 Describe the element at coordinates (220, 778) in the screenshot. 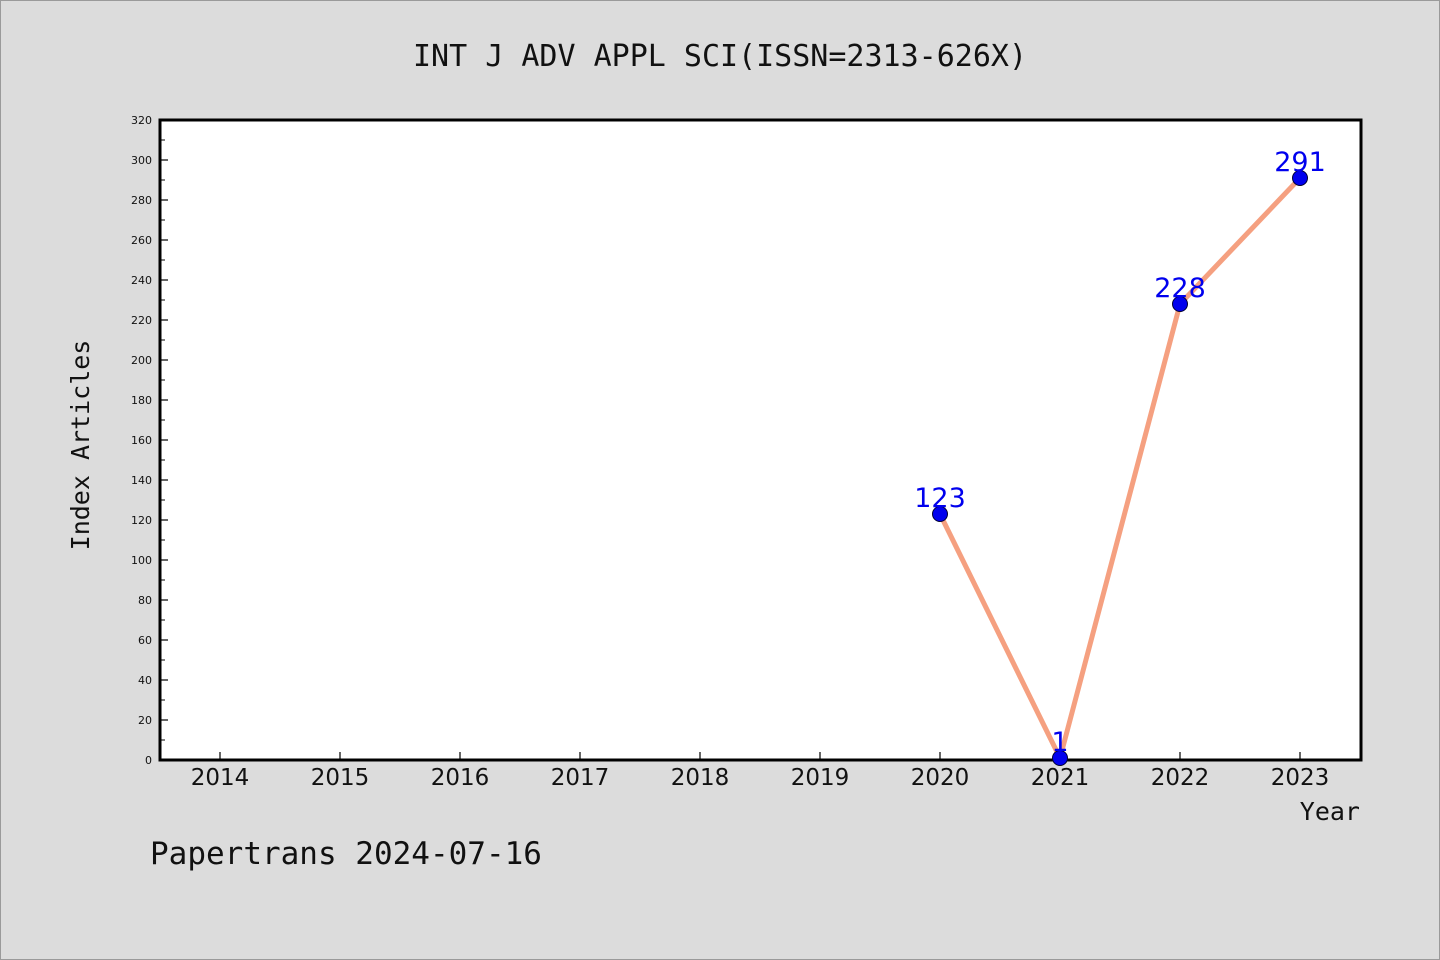

I see `x-tick-label: 2014` at that location.